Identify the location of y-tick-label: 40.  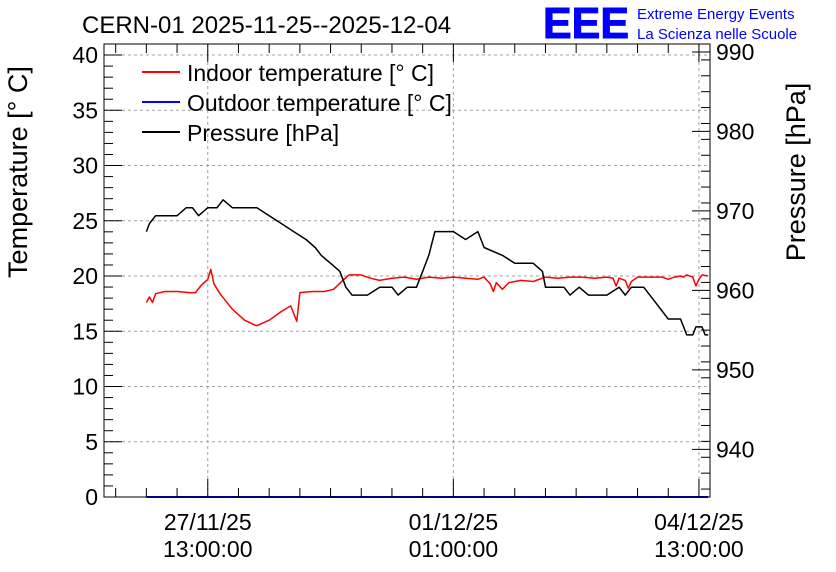
(85, 55).